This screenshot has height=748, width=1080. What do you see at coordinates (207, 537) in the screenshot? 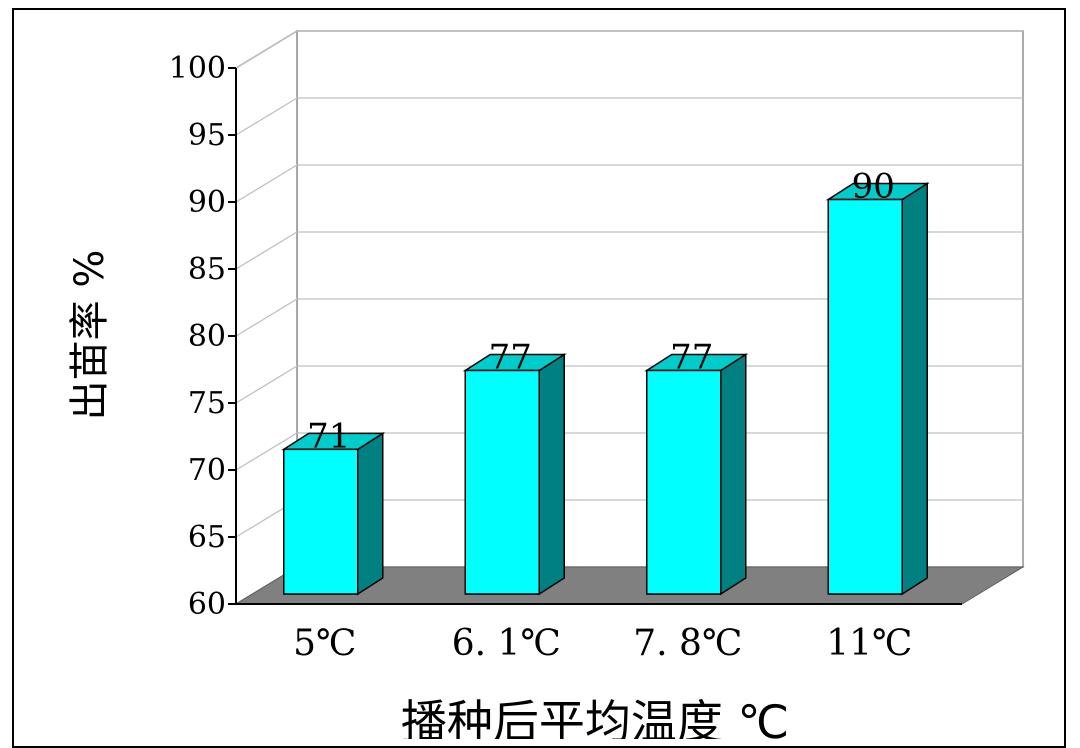
I see `y-tick-label: 65` at bounding box center [207, 537].